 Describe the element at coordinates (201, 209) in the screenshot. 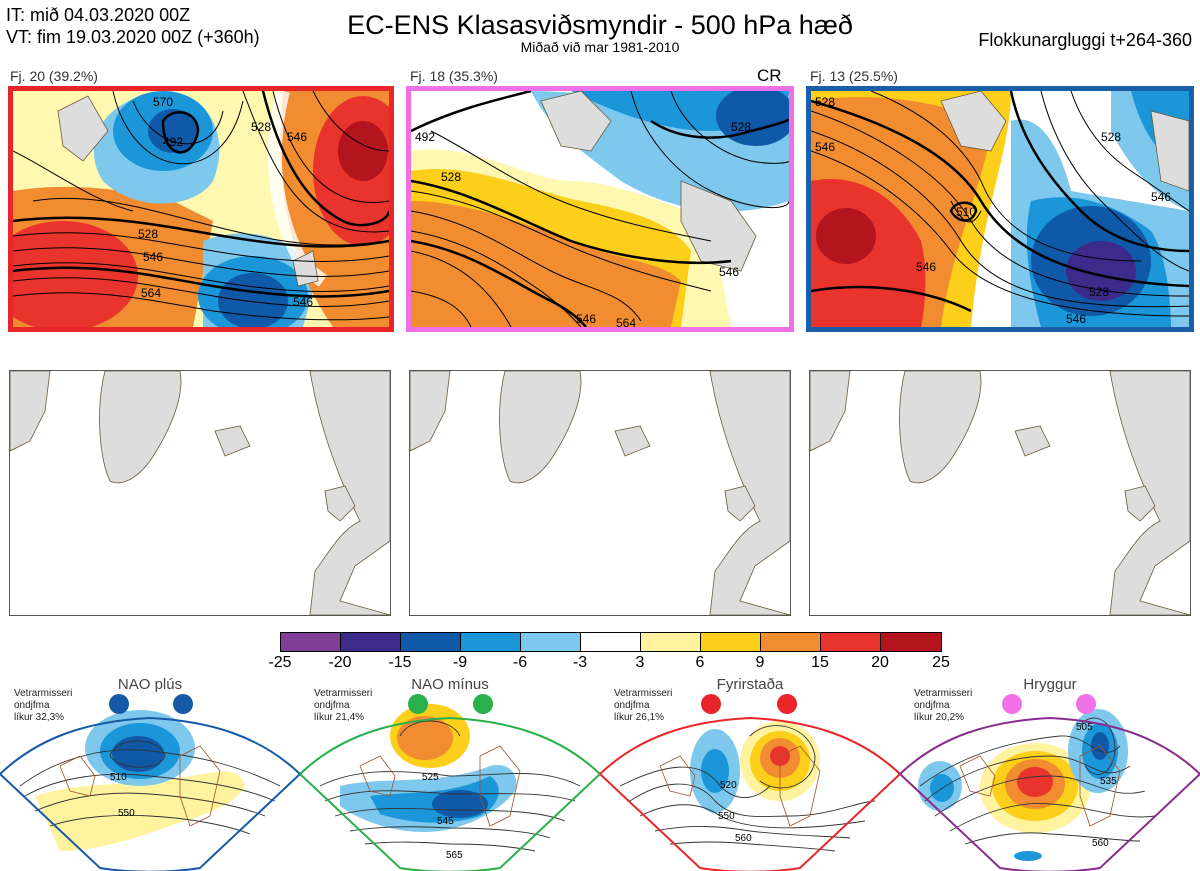

I see `cluster-map-1: 528 546 564 546 528 546 492 570` at that location.